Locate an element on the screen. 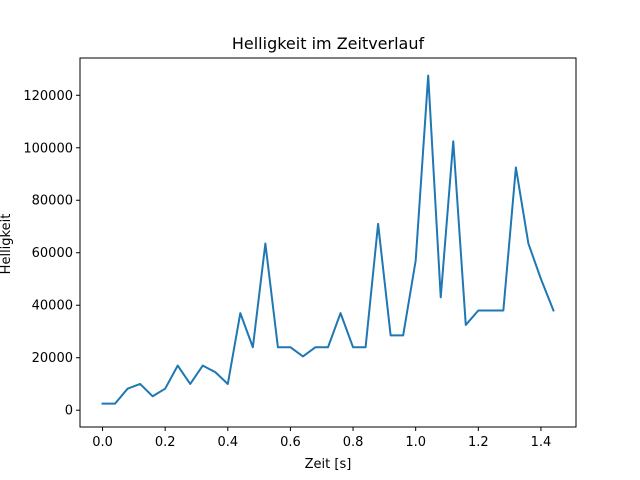 The width and height of the screenshot is (640, 480). x-tick-label: 1.0 is located at coordinates (415, 442).